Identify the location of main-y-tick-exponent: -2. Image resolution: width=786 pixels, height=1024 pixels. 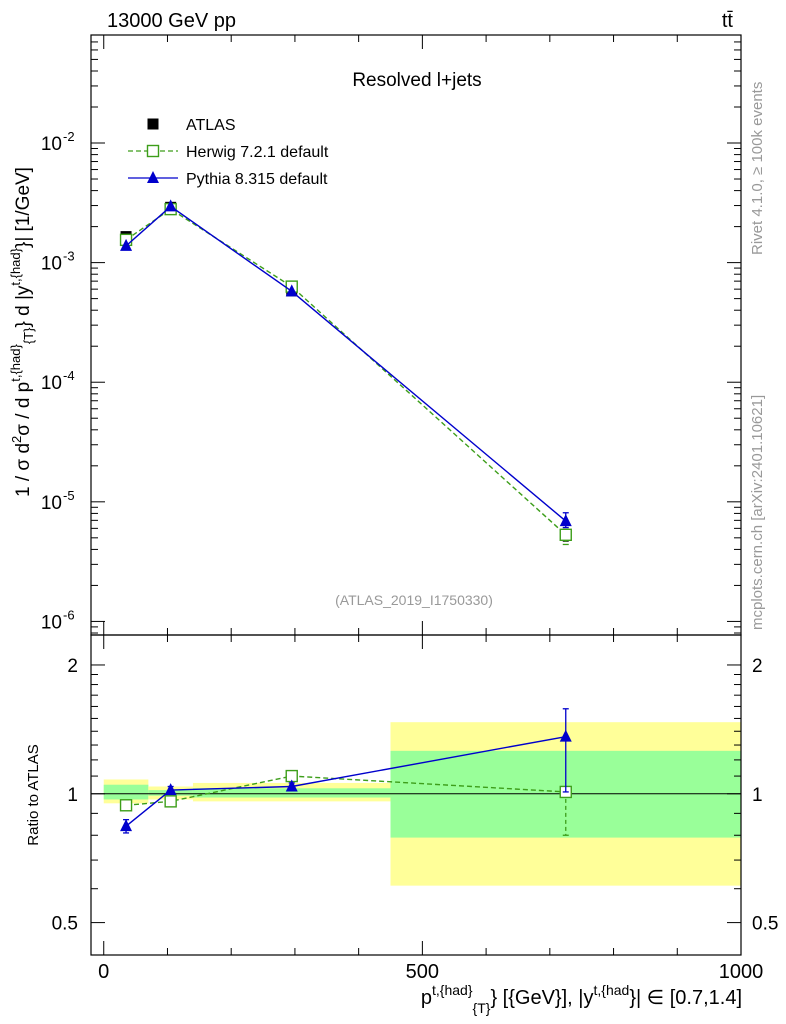
(69, 136).